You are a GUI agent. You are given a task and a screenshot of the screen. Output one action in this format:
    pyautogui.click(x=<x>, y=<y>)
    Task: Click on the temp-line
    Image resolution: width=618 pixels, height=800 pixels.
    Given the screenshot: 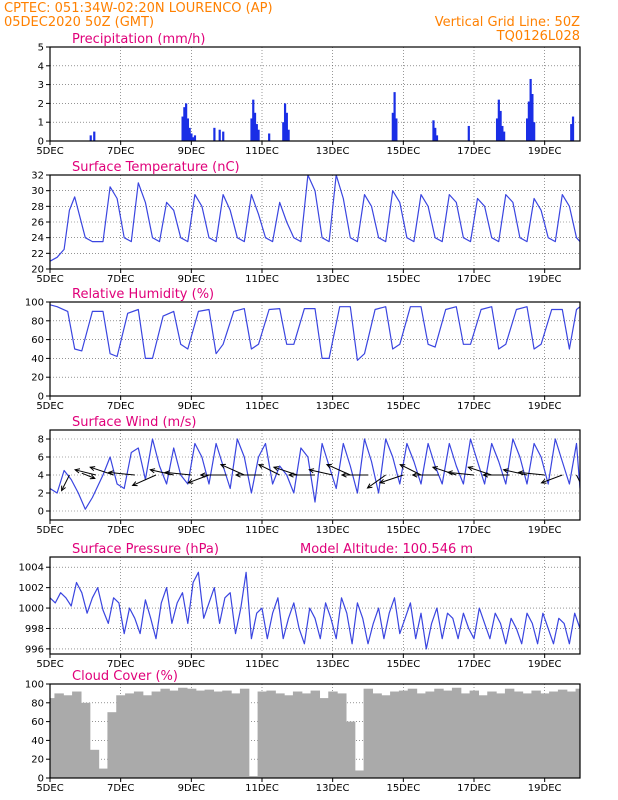 What is the action you would take?
    pyautogui.click(x=315, y=218)
    